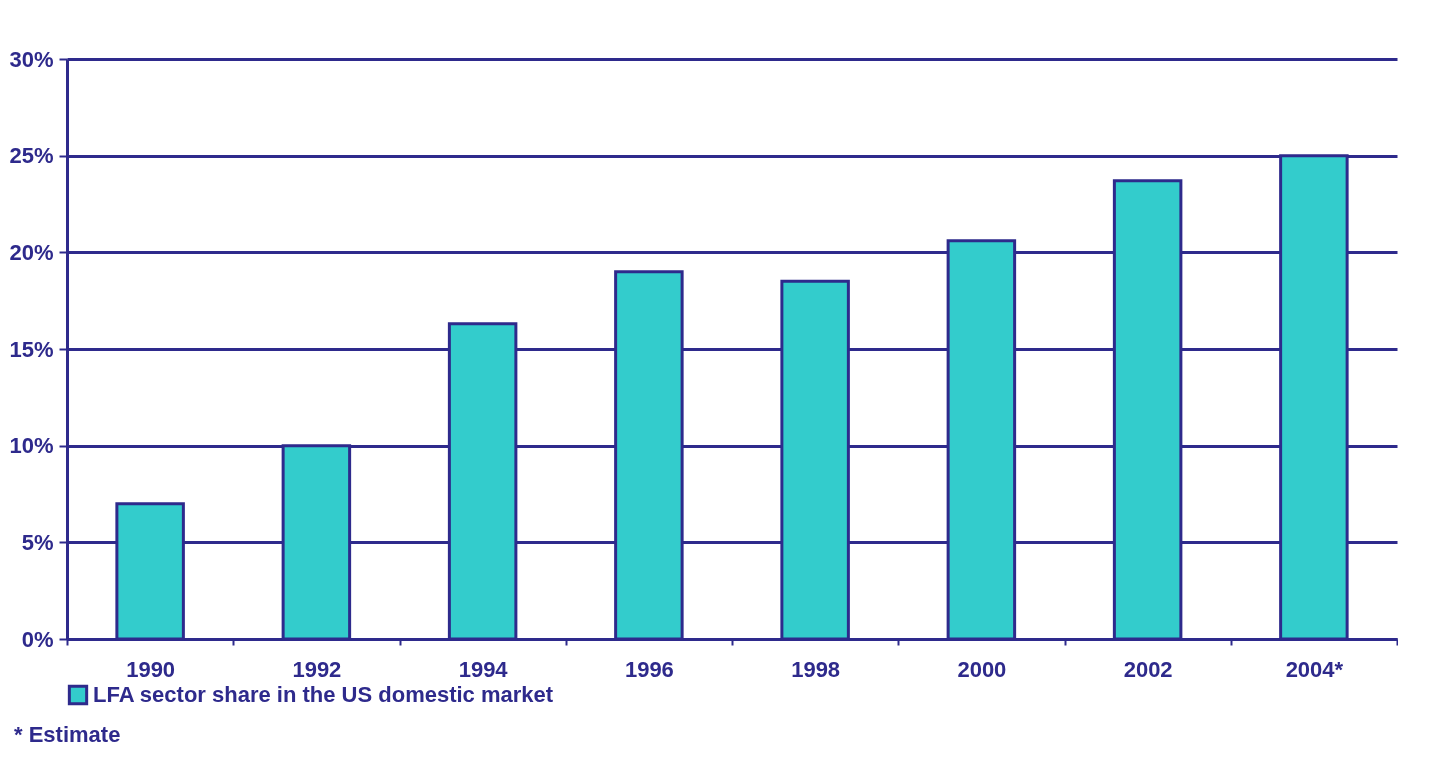  What do you see at coordinates (649, 669) in the screenshot?
I see `x-tick-label: 1996` at bounding box center [649, 669].